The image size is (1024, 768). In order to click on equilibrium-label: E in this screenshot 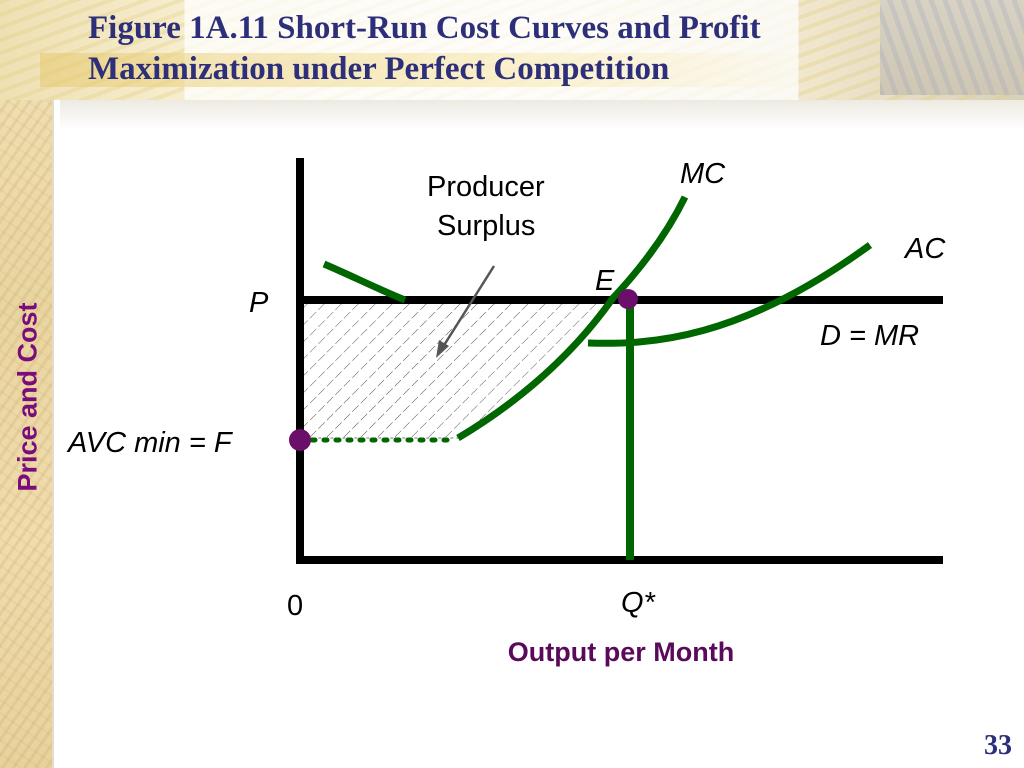, I will do `click(605, 281)`.